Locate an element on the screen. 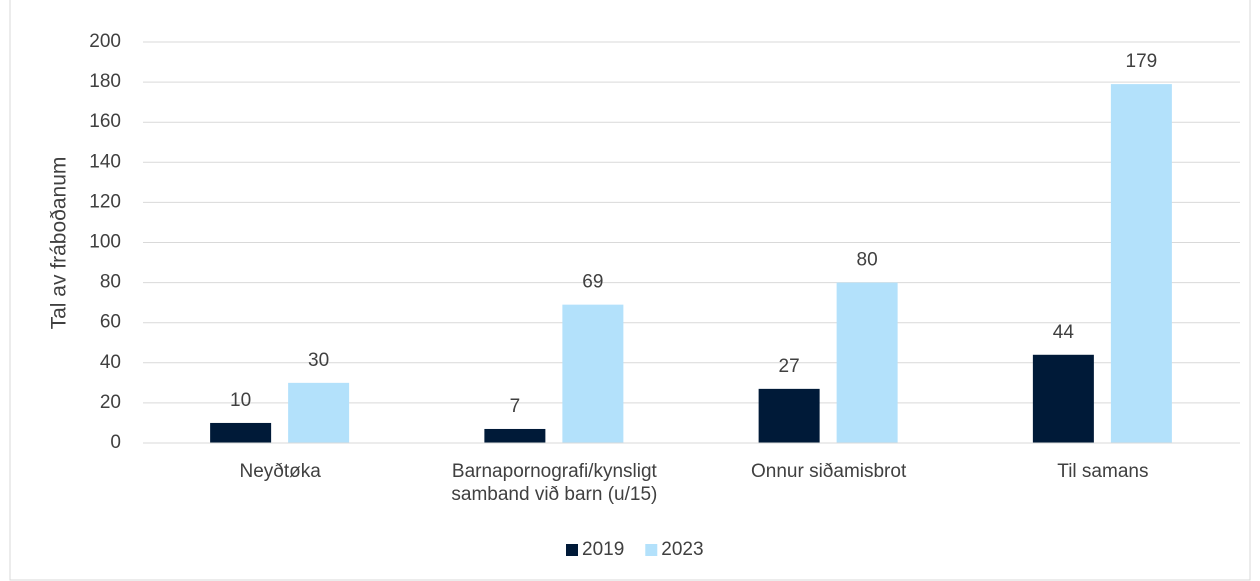 The width and height of the screenshot is (1260, 581). y-tick-label: 180 is located at coordinates (105, 81).